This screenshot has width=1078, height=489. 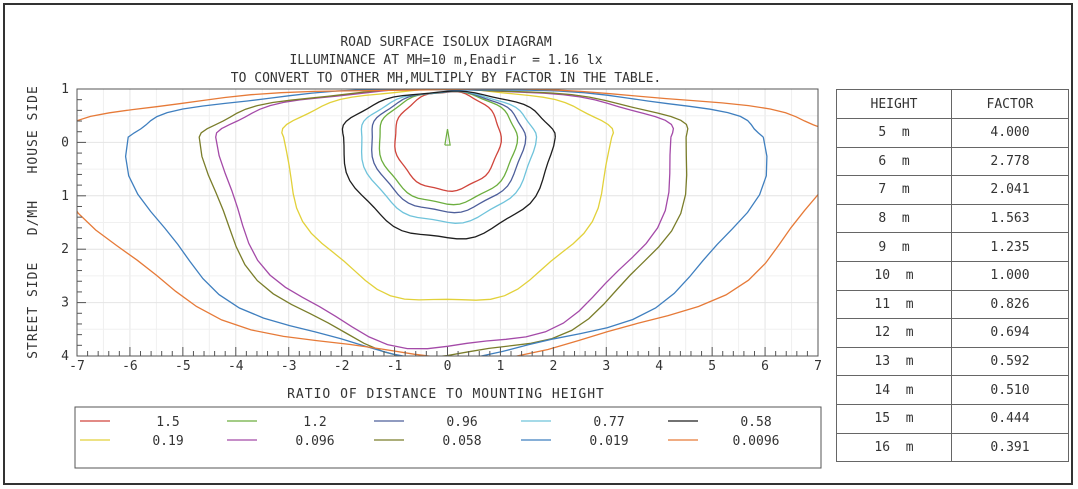 What do you see at coordinates (894, 418) in the screenshot?
I see `height-cell: 15 m` at bounding box center [894, 418].